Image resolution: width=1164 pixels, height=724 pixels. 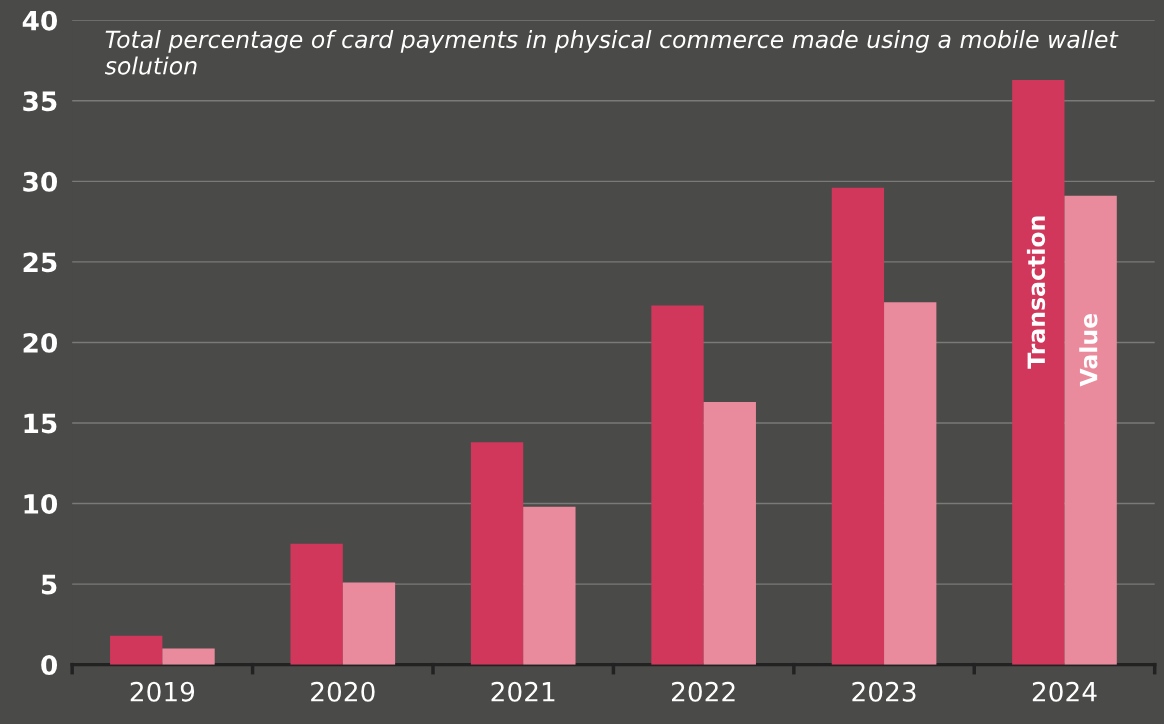 What do you see at coordinates (1064, 691) in the screenshot?
I see `x-tick-label: 2024` at bounding box center [1064, 691].